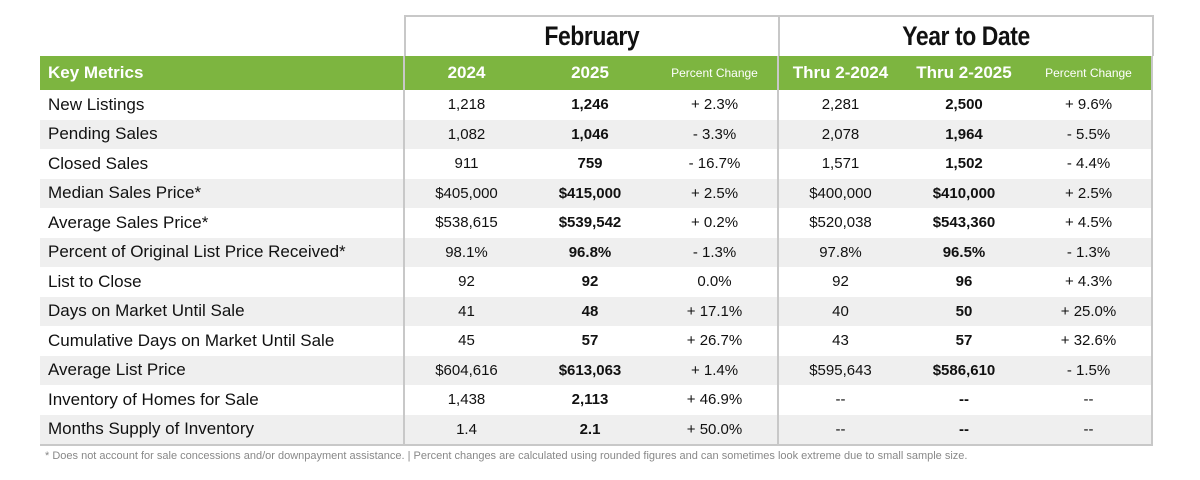  I want to click on header-thru-2-2025: Thru 2-2025, so click(964, 73).